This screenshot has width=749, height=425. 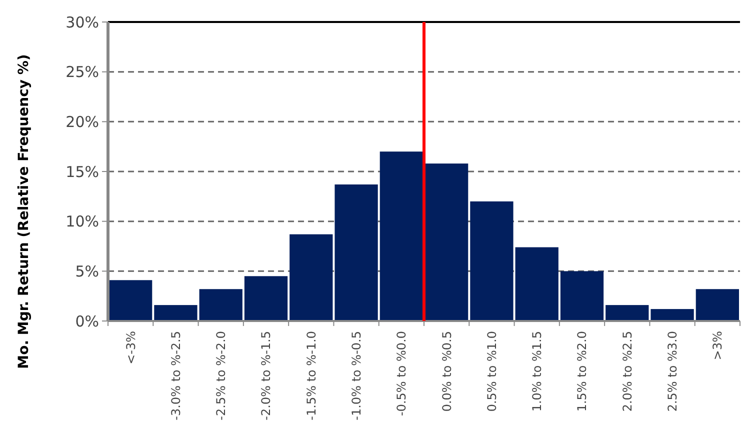 What do you see at coordinates (82, 121) in the screenshot?
I see `y-tick-label: 20%` at bounding box center [82, 121].